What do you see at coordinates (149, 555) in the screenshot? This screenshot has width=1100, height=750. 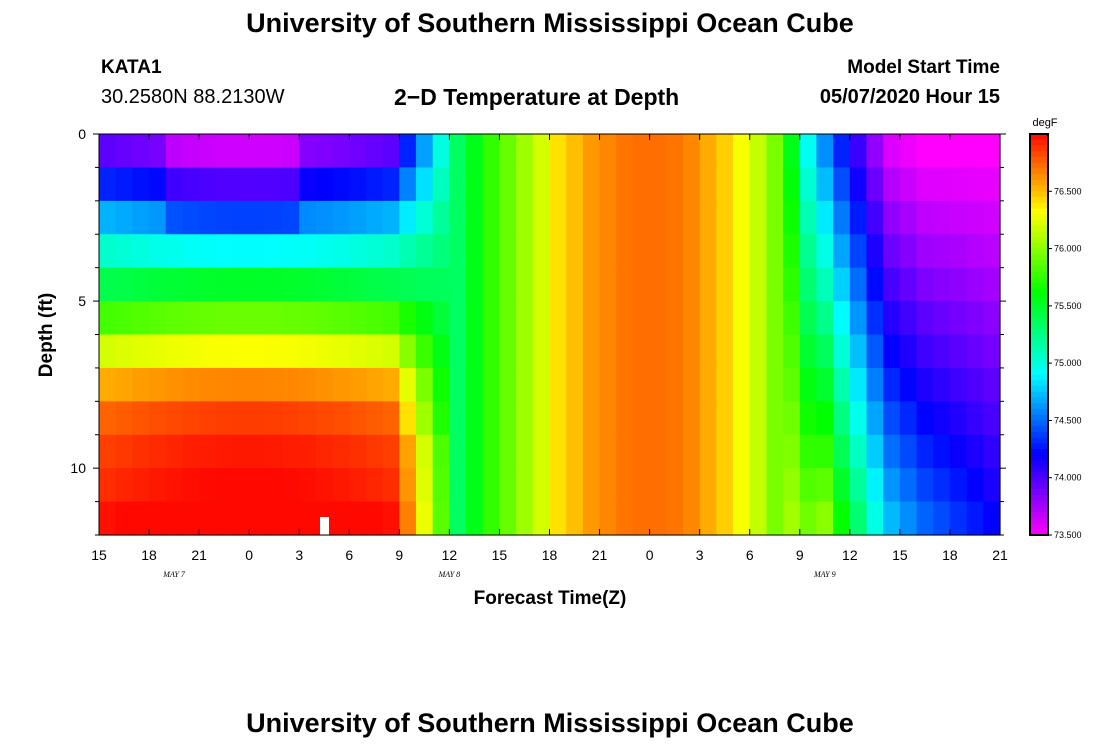 I see `x-tick-label: 18` at bounding box center [149, 555].